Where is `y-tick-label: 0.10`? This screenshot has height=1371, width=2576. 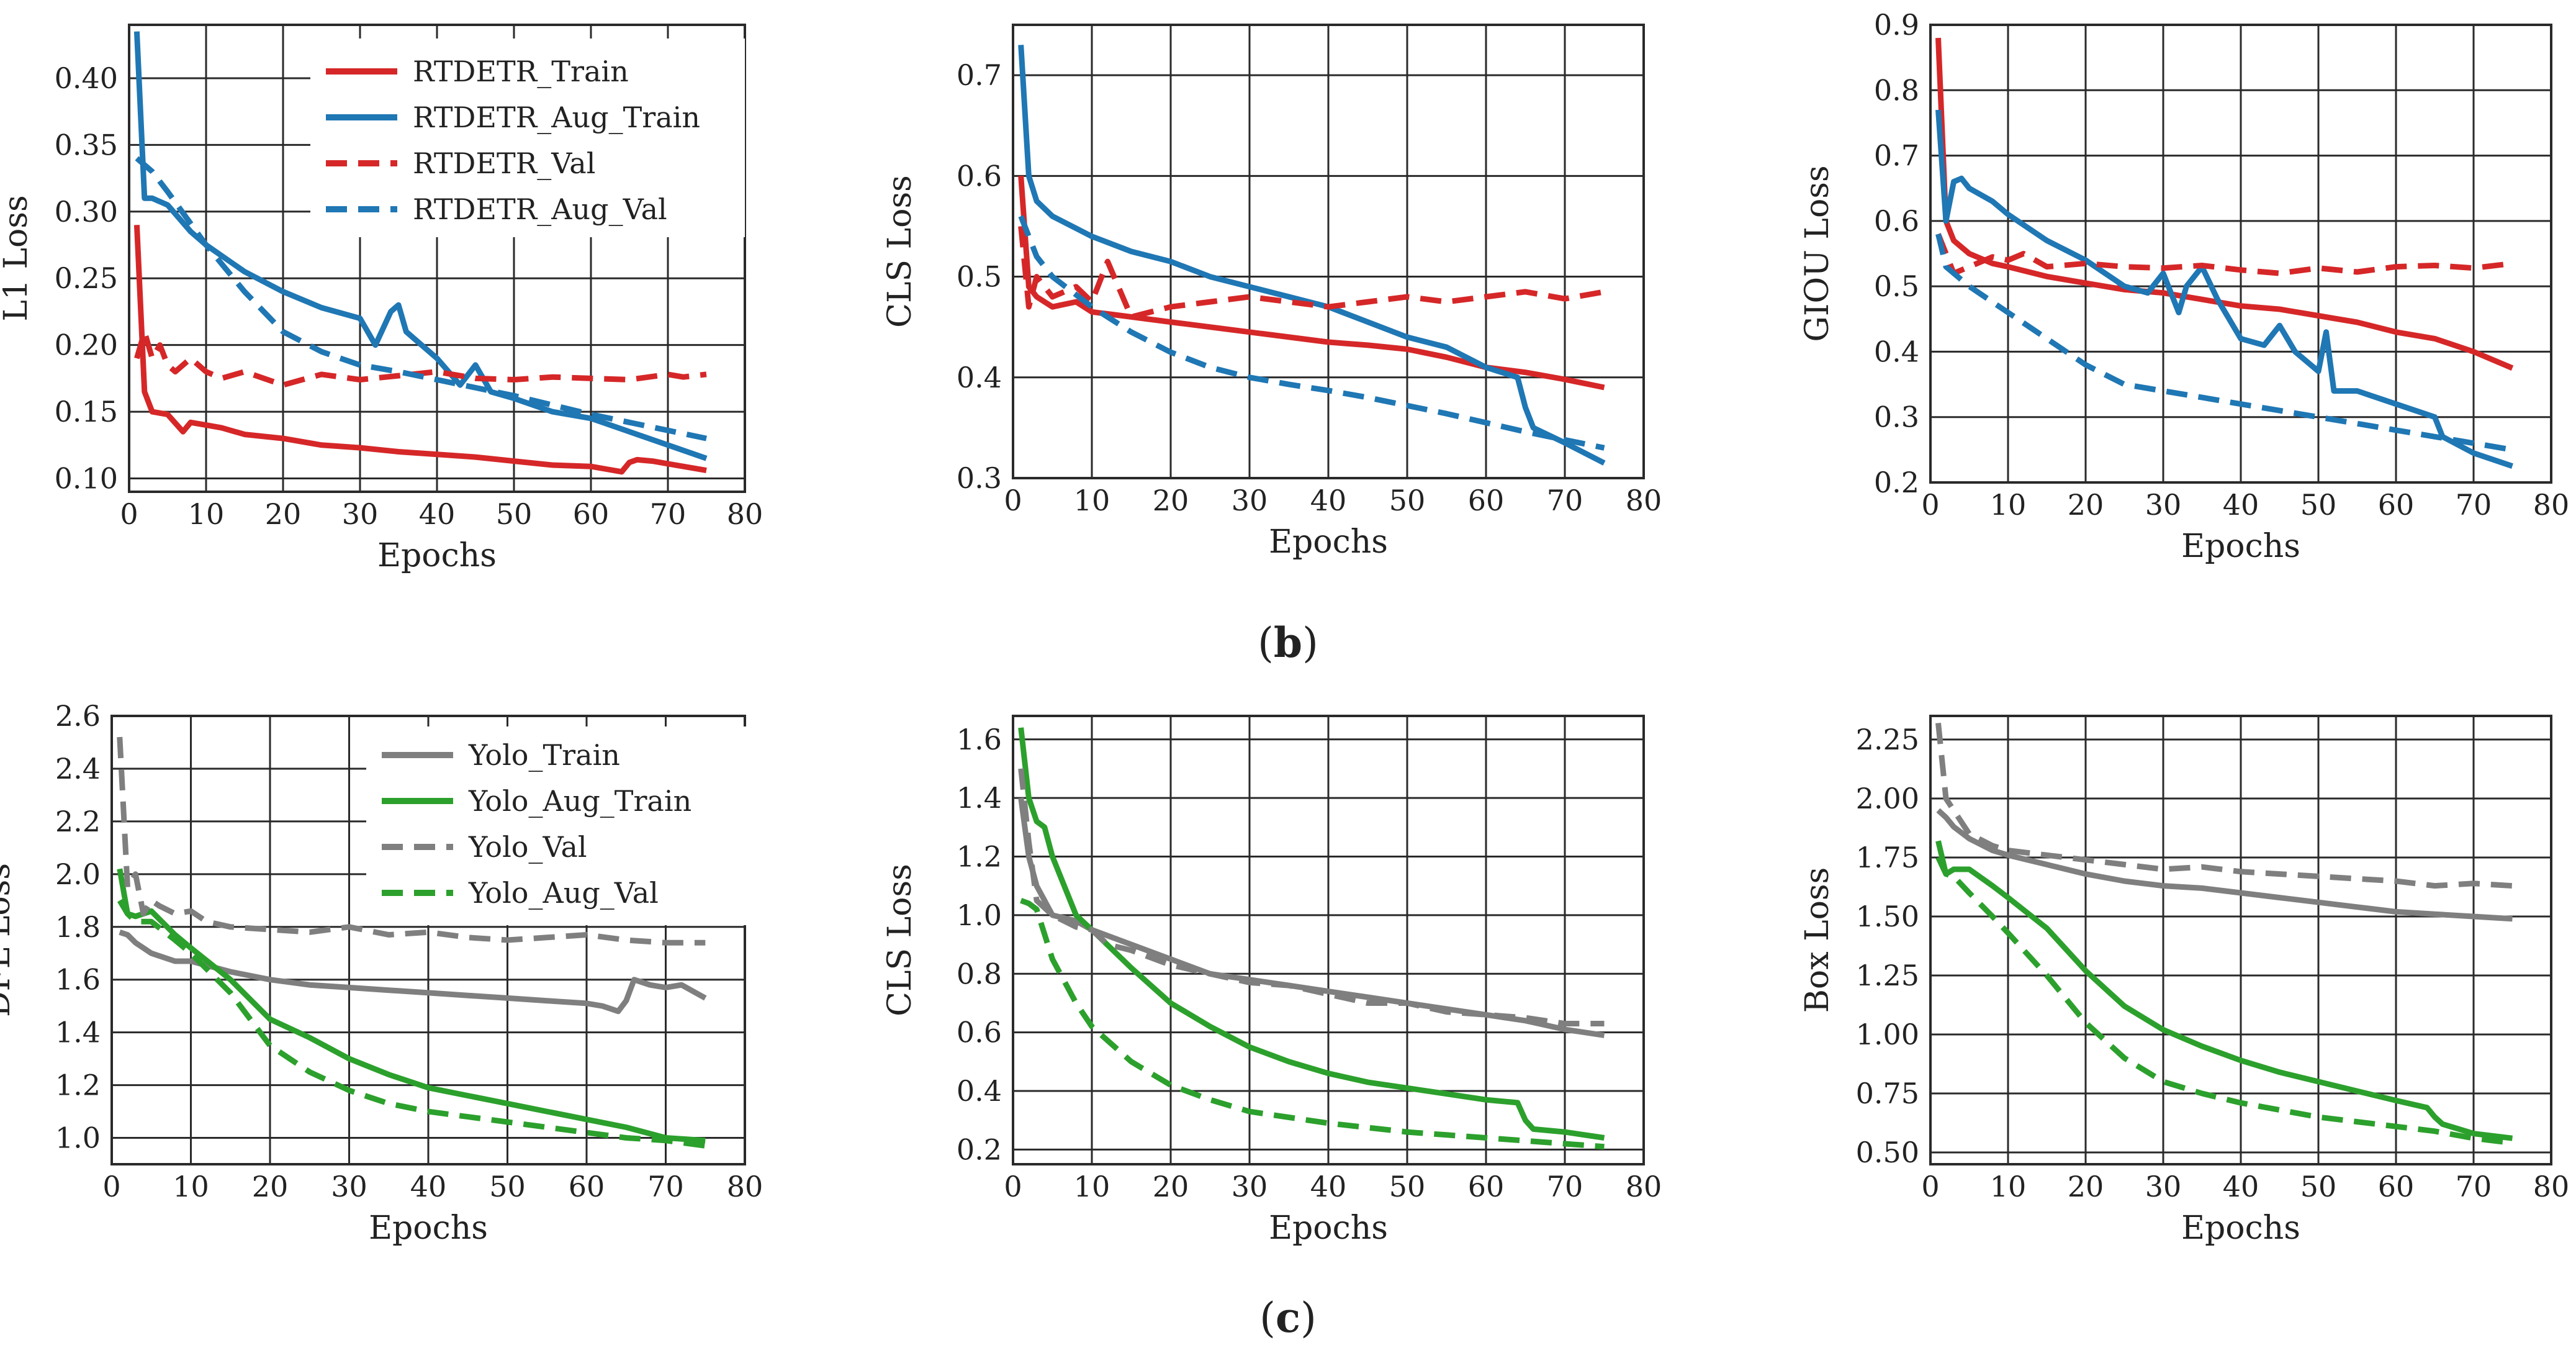
y-tick-label: 0.10 is located at coordinates (86, 478).